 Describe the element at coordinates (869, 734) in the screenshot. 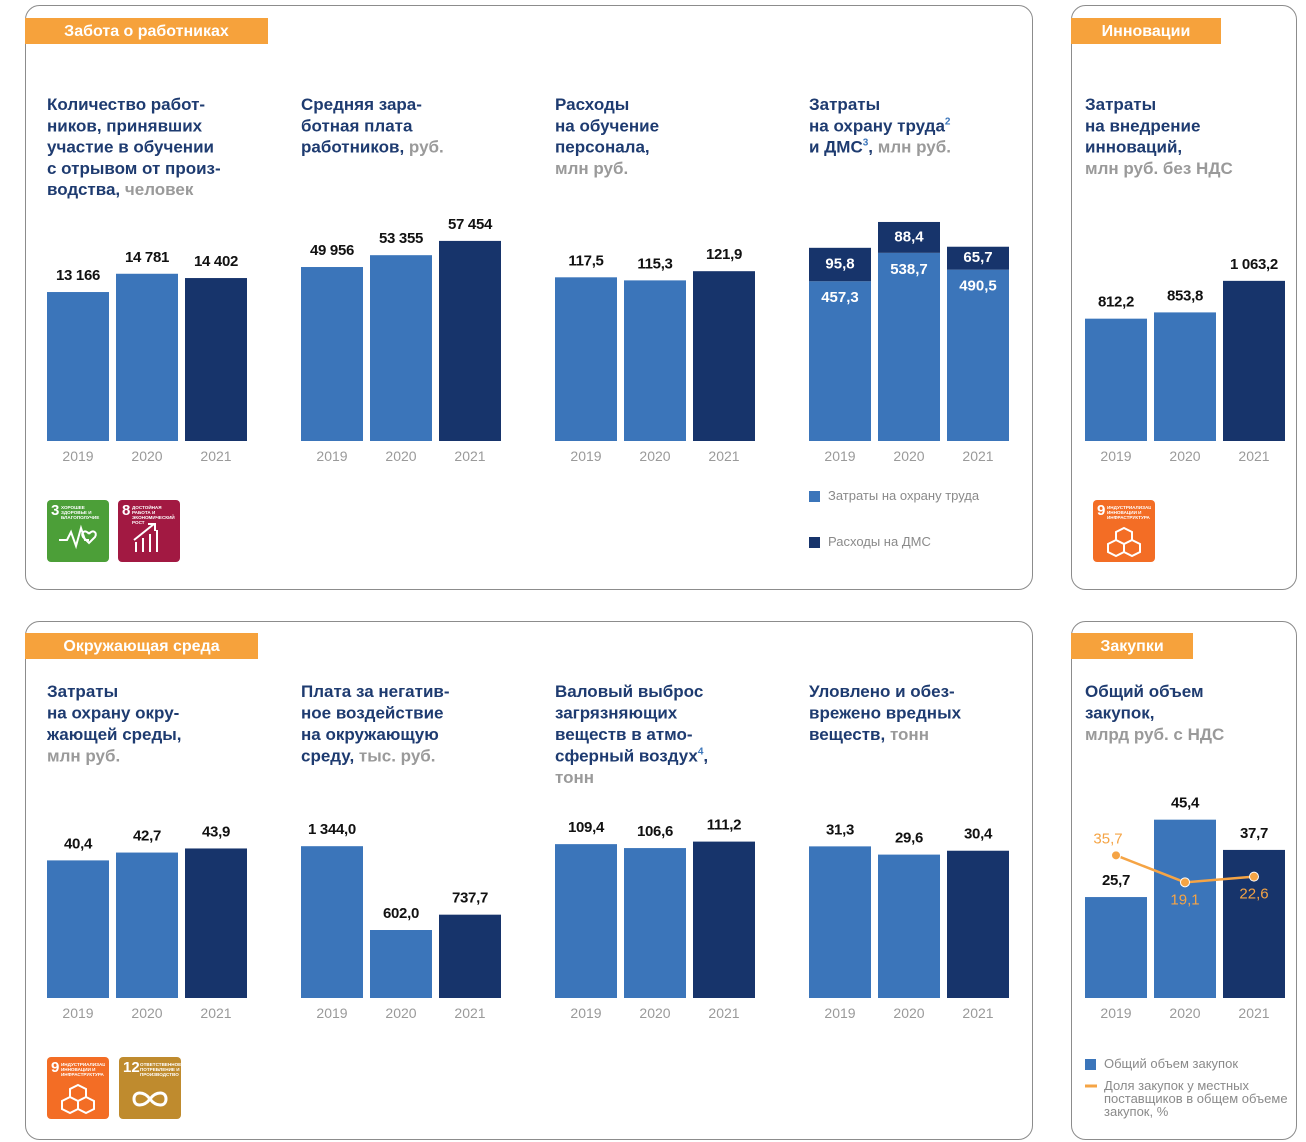

I see `chart-title: веществ, тонн` at that location.